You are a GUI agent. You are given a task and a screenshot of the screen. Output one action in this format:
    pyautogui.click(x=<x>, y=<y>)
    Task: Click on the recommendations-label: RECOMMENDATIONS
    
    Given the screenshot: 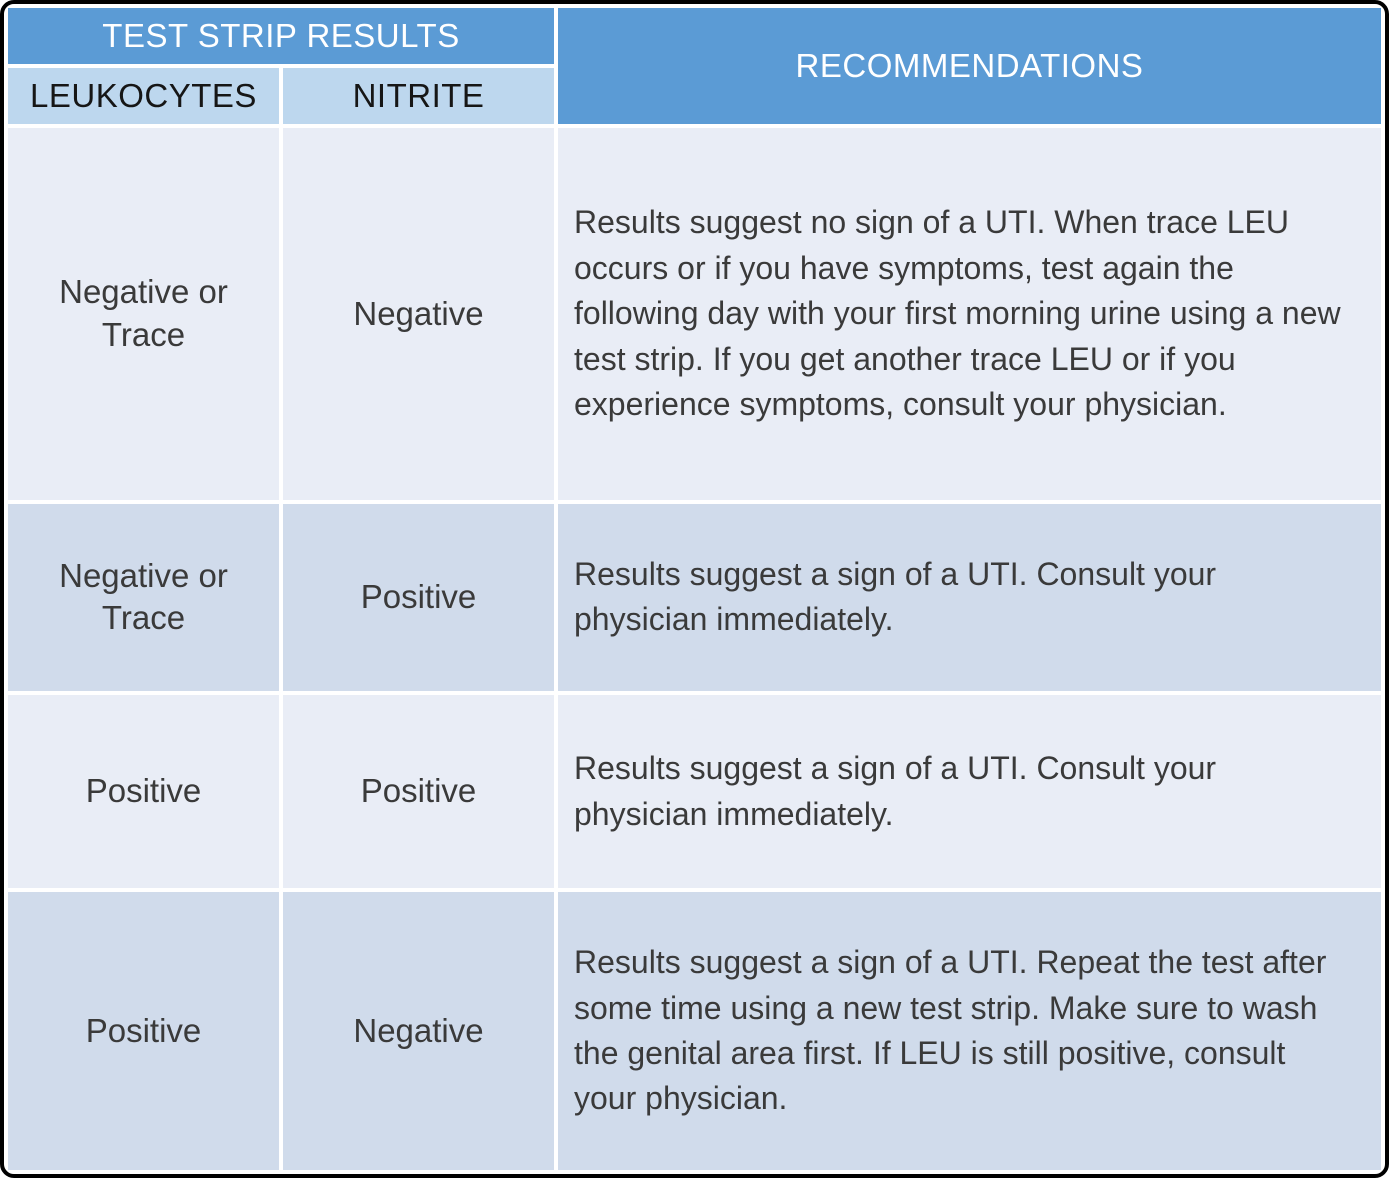 What is the action you would take?
    pyautogui.click(x=969, y=65)
    